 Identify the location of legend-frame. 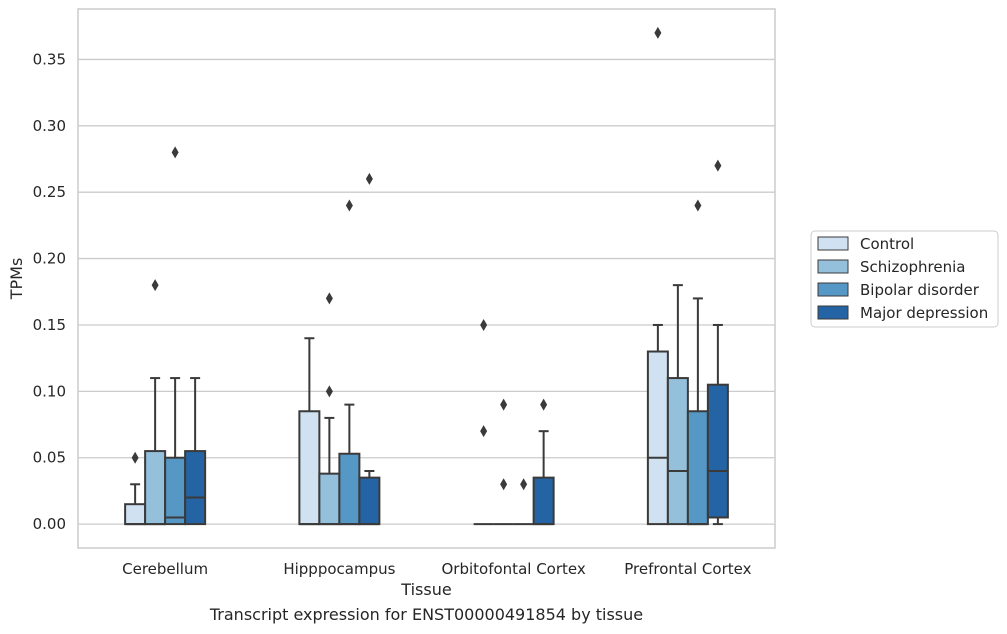
(904, 279).